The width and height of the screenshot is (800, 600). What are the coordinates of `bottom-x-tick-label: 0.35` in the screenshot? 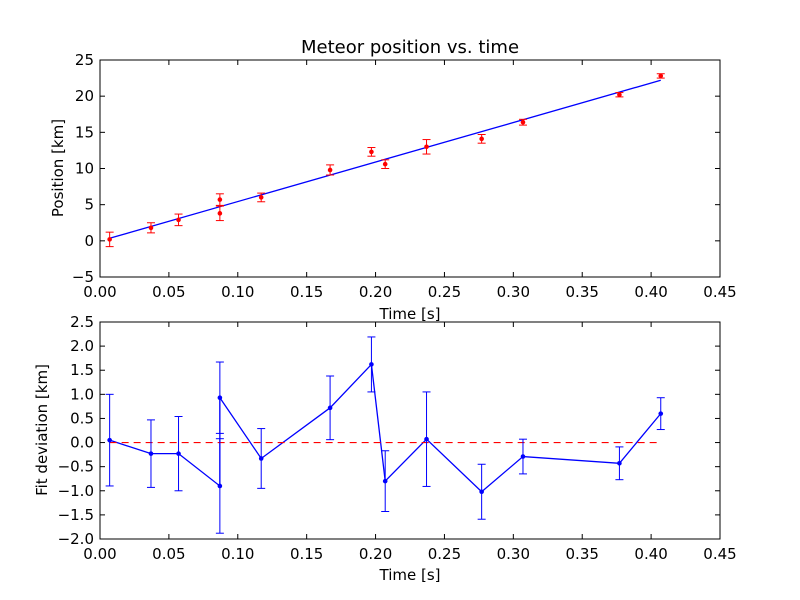 It's located at (582, 554).